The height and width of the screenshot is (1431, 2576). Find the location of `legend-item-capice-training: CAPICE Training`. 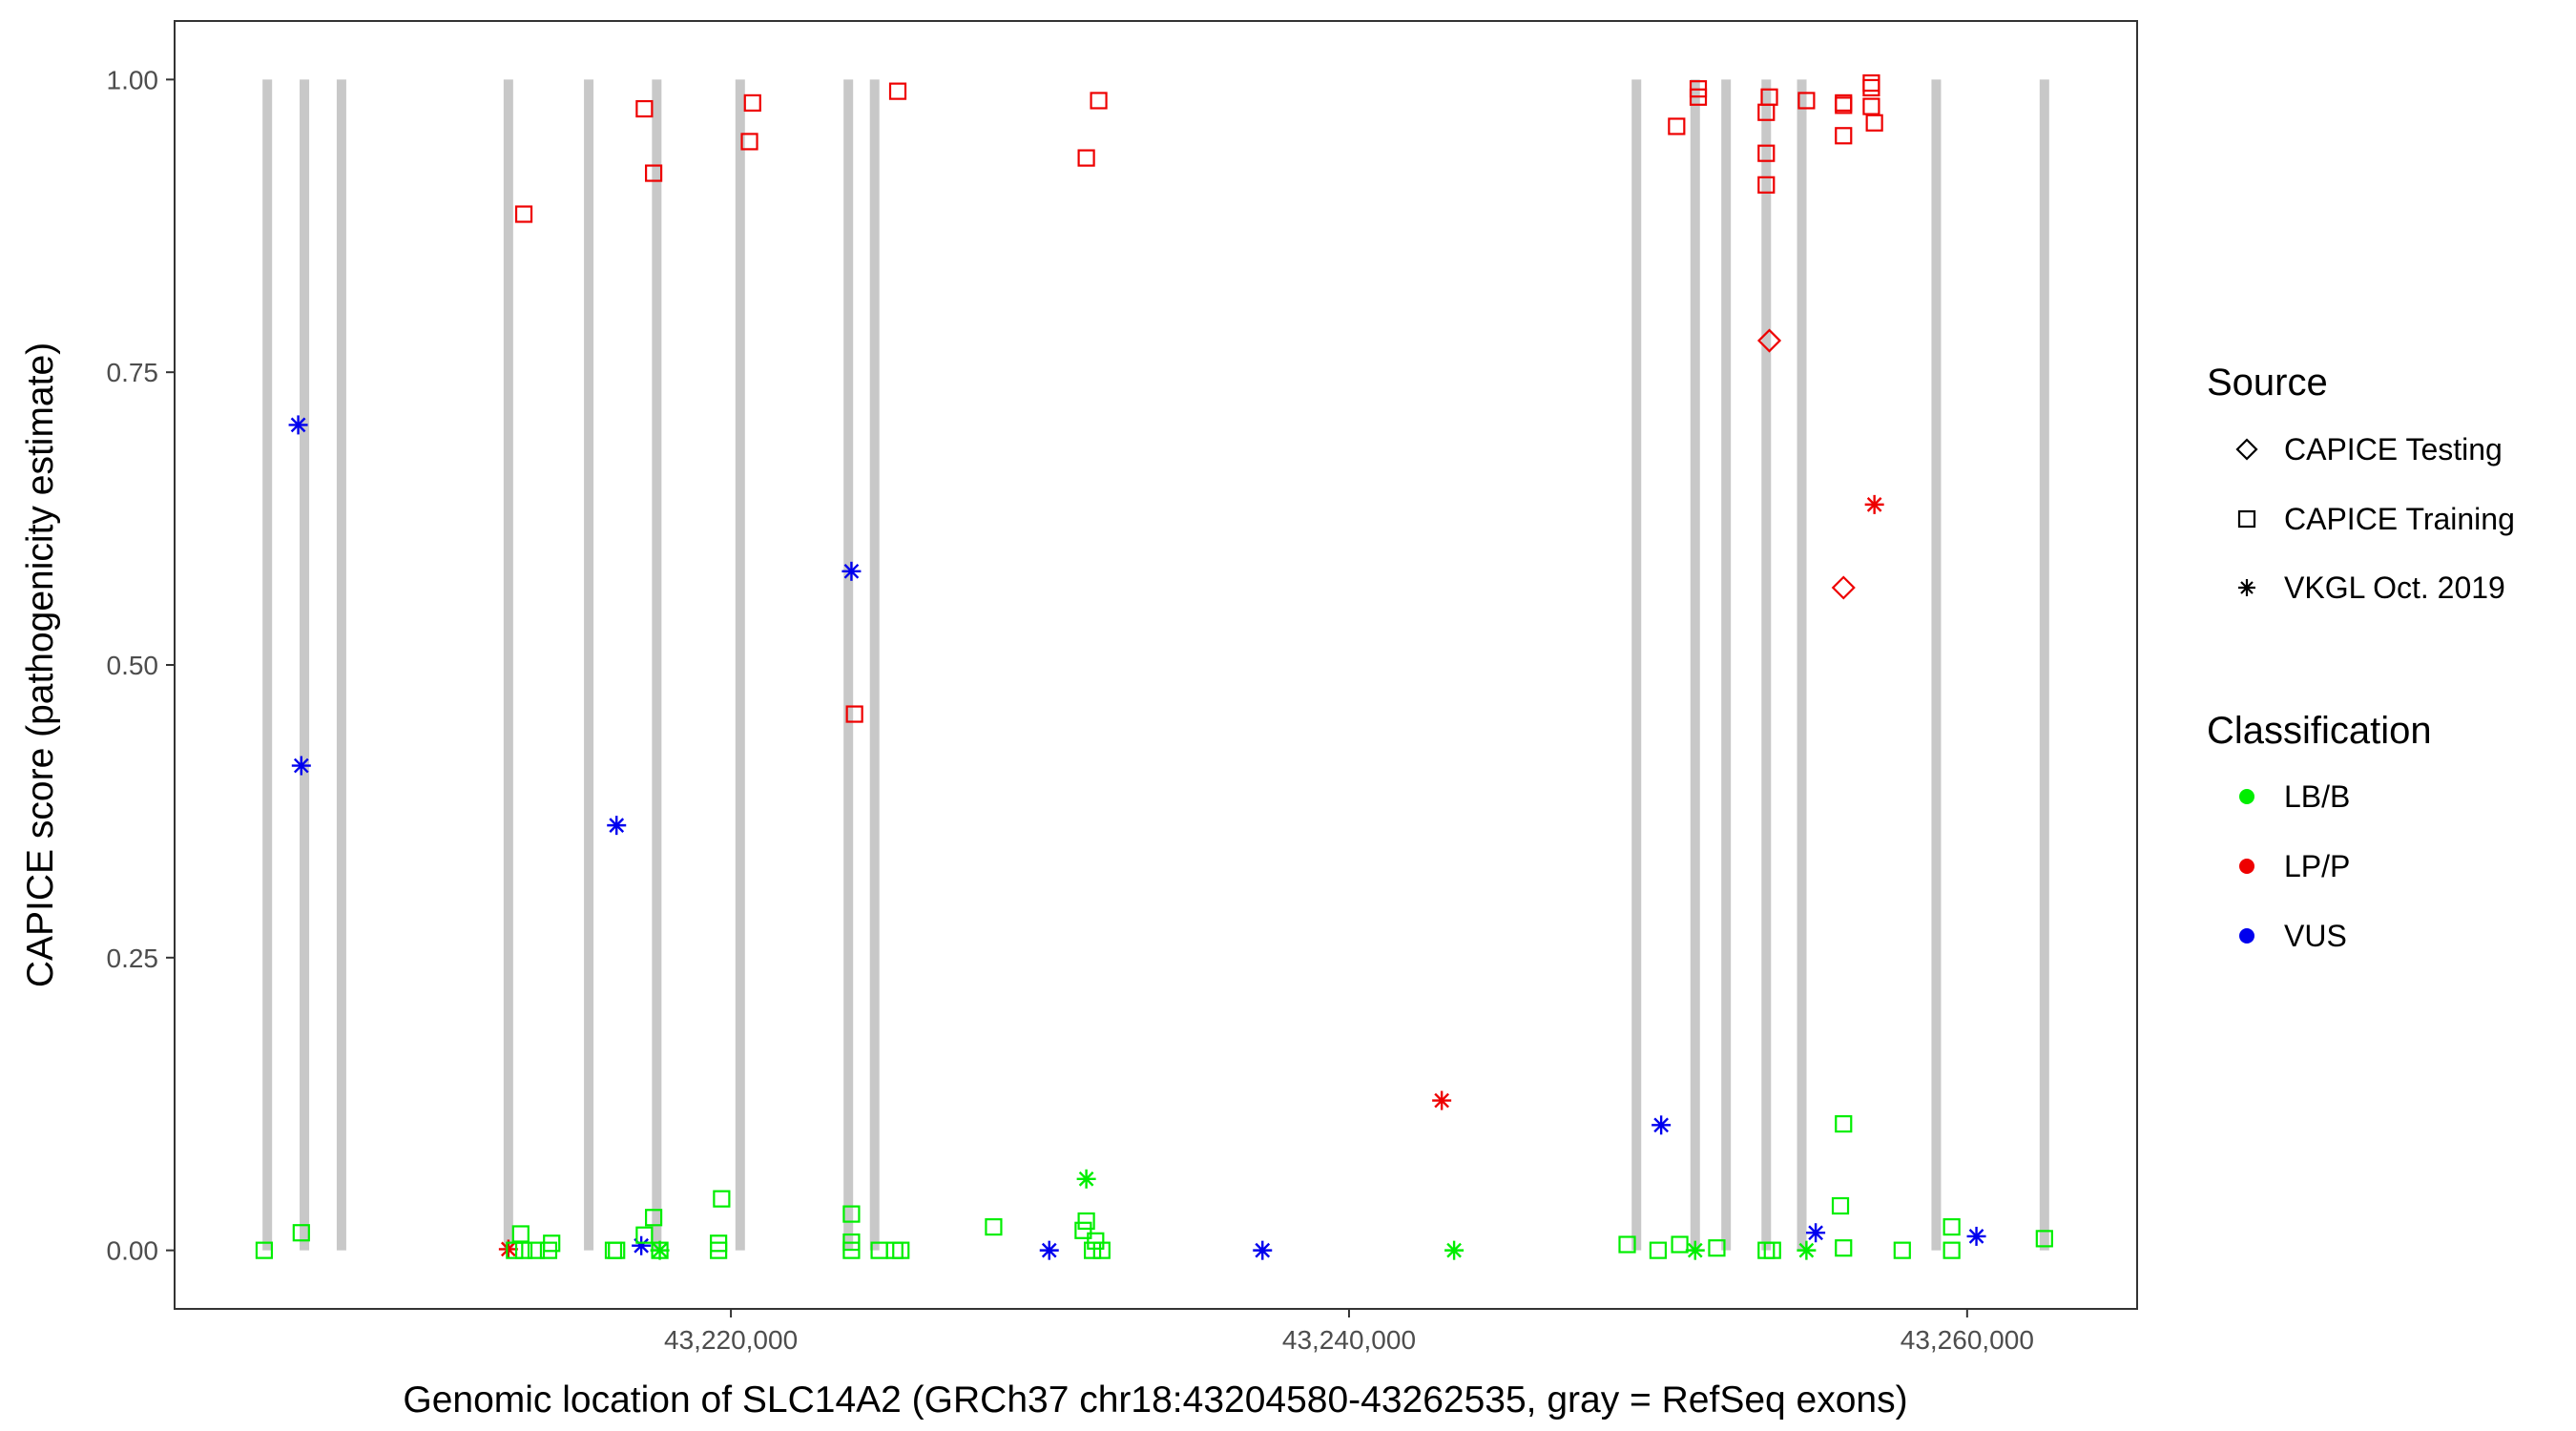

legend-item-capice-training: CAPICE Training is located at coordinates (2376, 519).